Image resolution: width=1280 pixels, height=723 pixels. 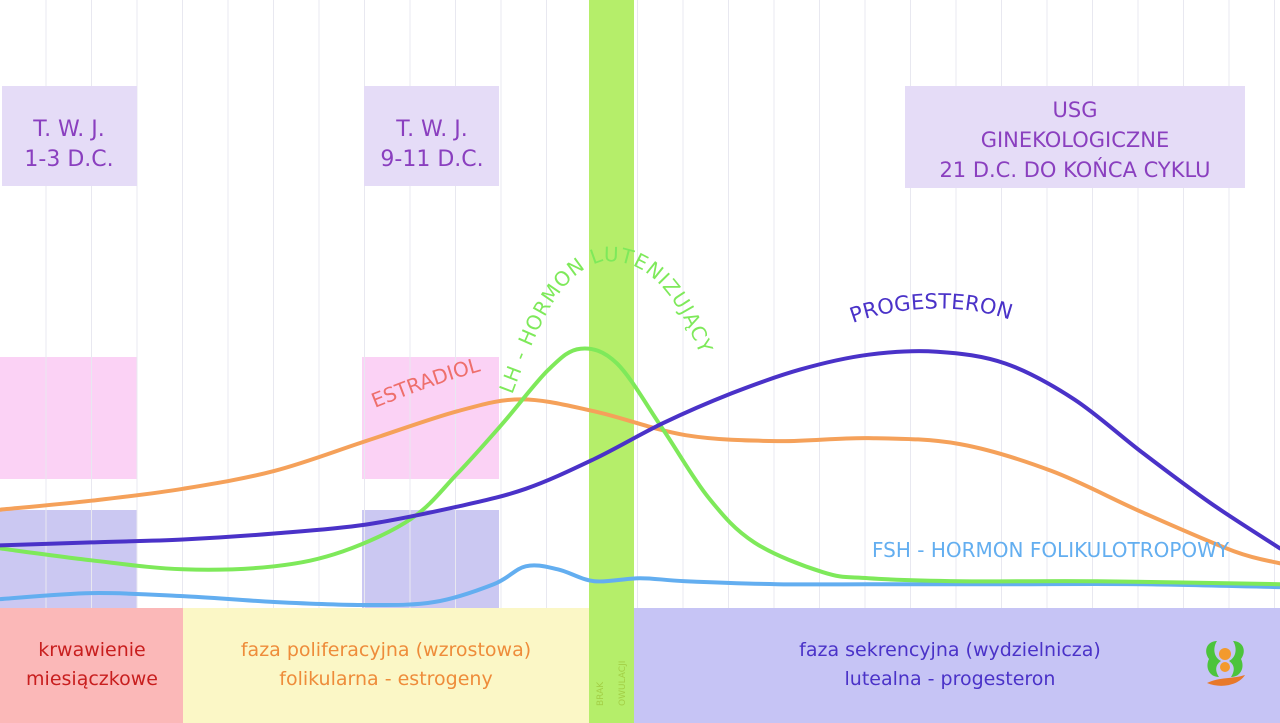 I want to click on phase-line: folikularna - estrogeny, so click(x=385, y=679).